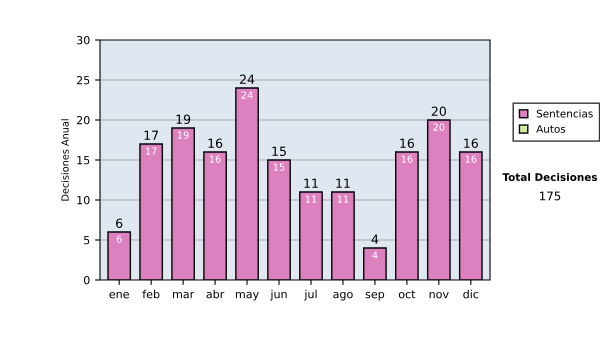 This screenshot has height=340, width=600. I want to click on data-label: 15, so click(279, 167).